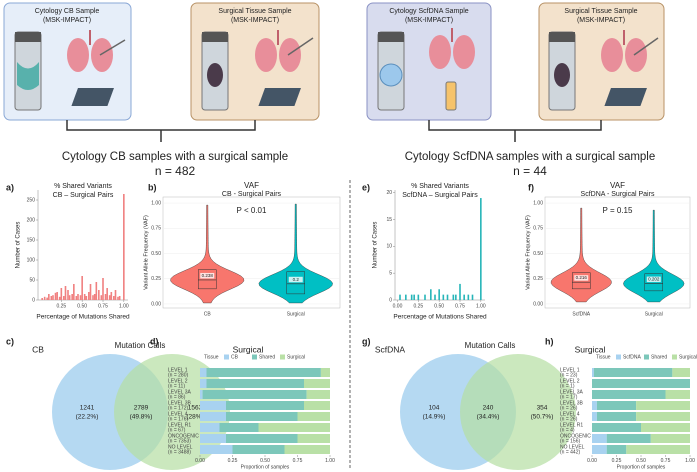 The width and height of the screenshot is (697, 472). Describe the element at coordinates (538, 254) in the screenshot. I see `y-tick-label: 0.50` at that location.